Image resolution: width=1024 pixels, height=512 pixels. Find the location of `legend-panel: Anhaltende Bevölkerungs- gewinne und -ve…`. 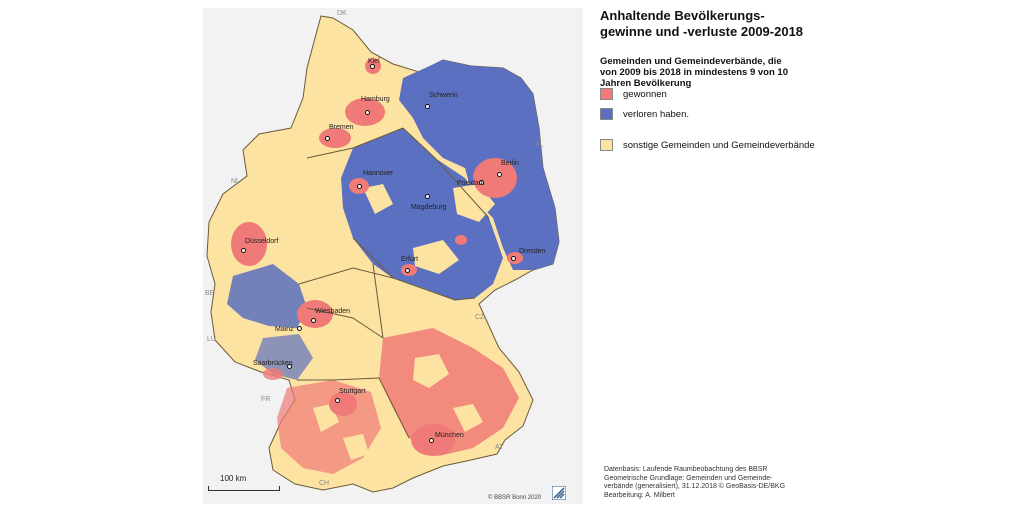

legend-panel: Anhaltende Bevölkerungs- gewinne und -ve… is located at coordinates (800, 79).